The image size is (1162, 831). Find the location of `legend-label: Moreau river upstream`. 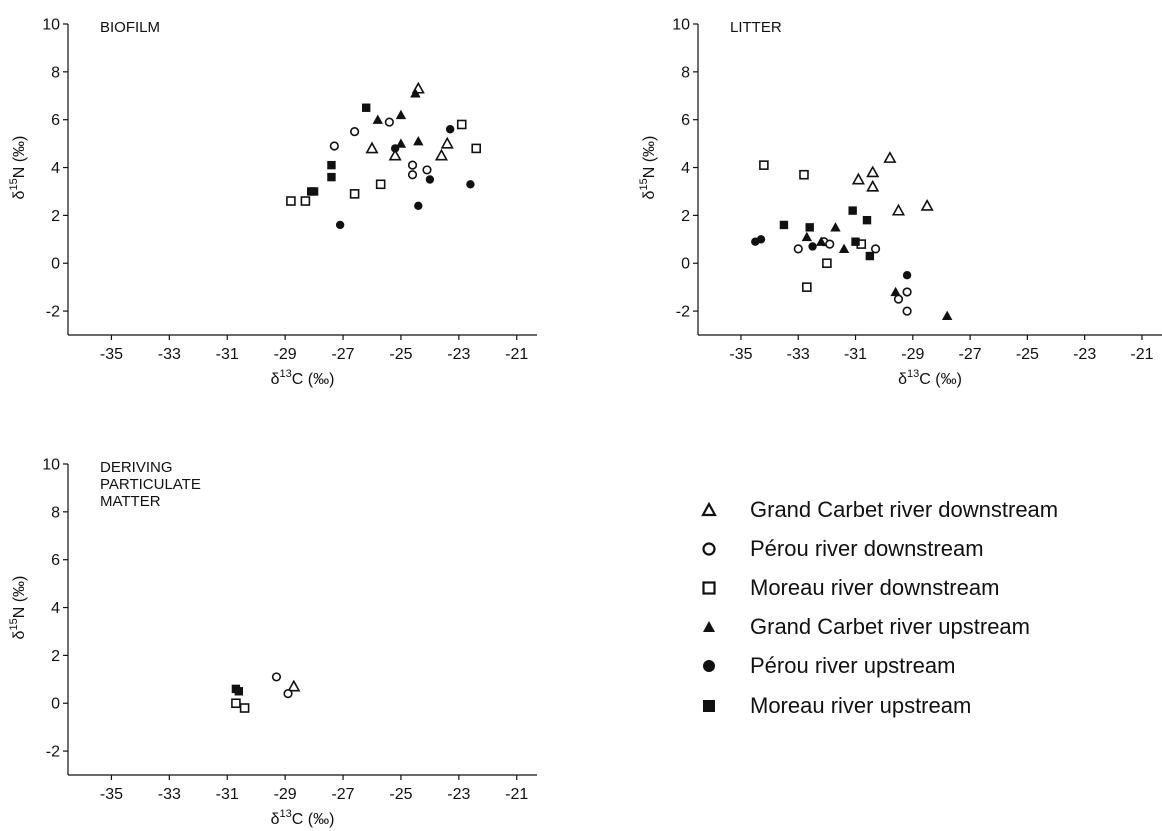

legend-label: Moreau river upstream is located at coordinates (861, 705).